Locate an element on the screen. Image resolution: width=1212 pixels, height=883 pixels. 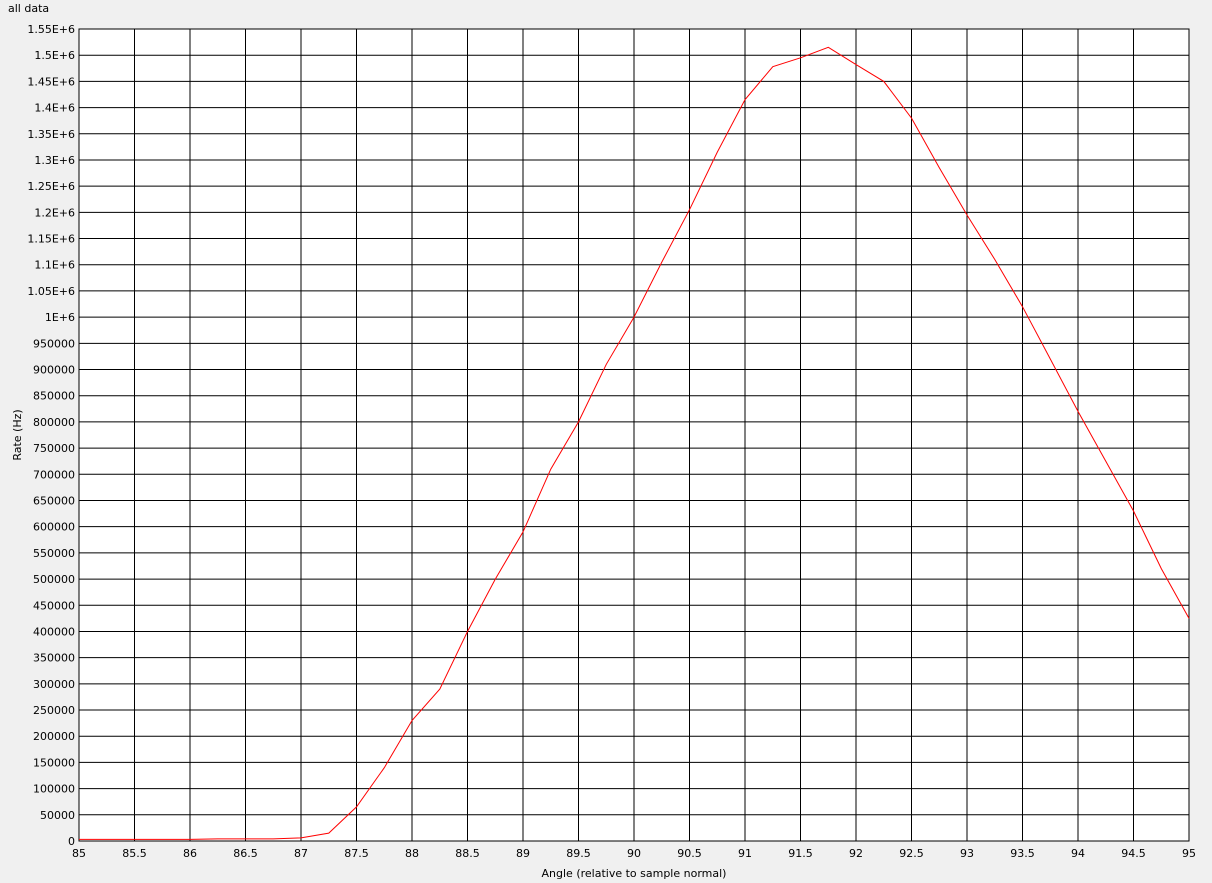
y-tick-label: 1.45E+6 is located at coordinates (51, 81).